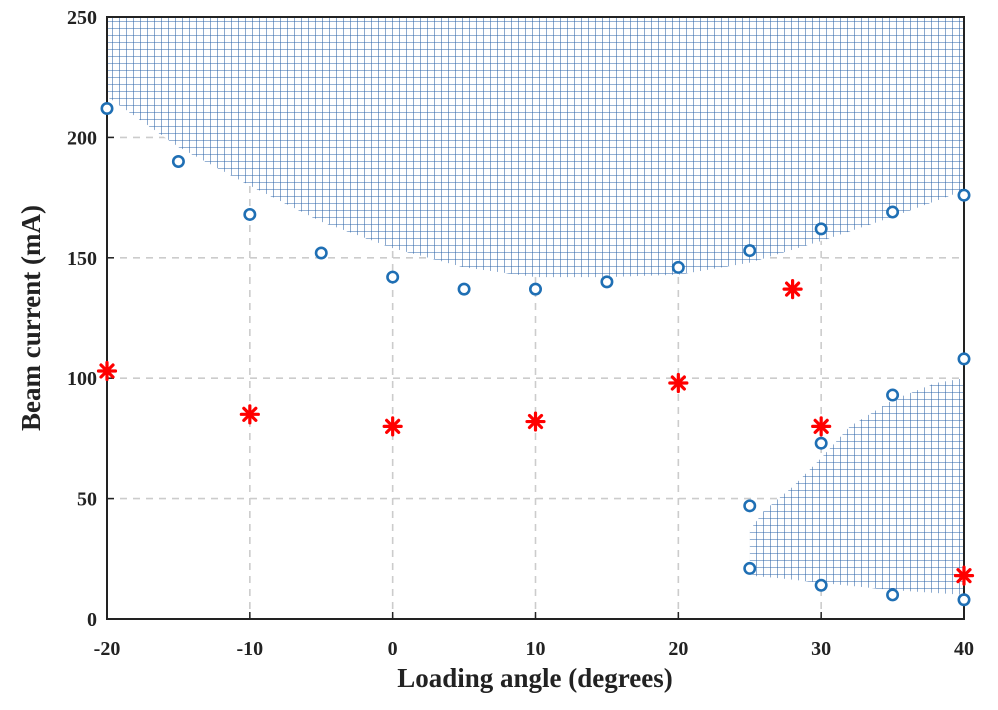  What do you see at coordinates (249, 649) in the screenshot?
I see `x-tick-label: -10` at bounding box center [249, 649].